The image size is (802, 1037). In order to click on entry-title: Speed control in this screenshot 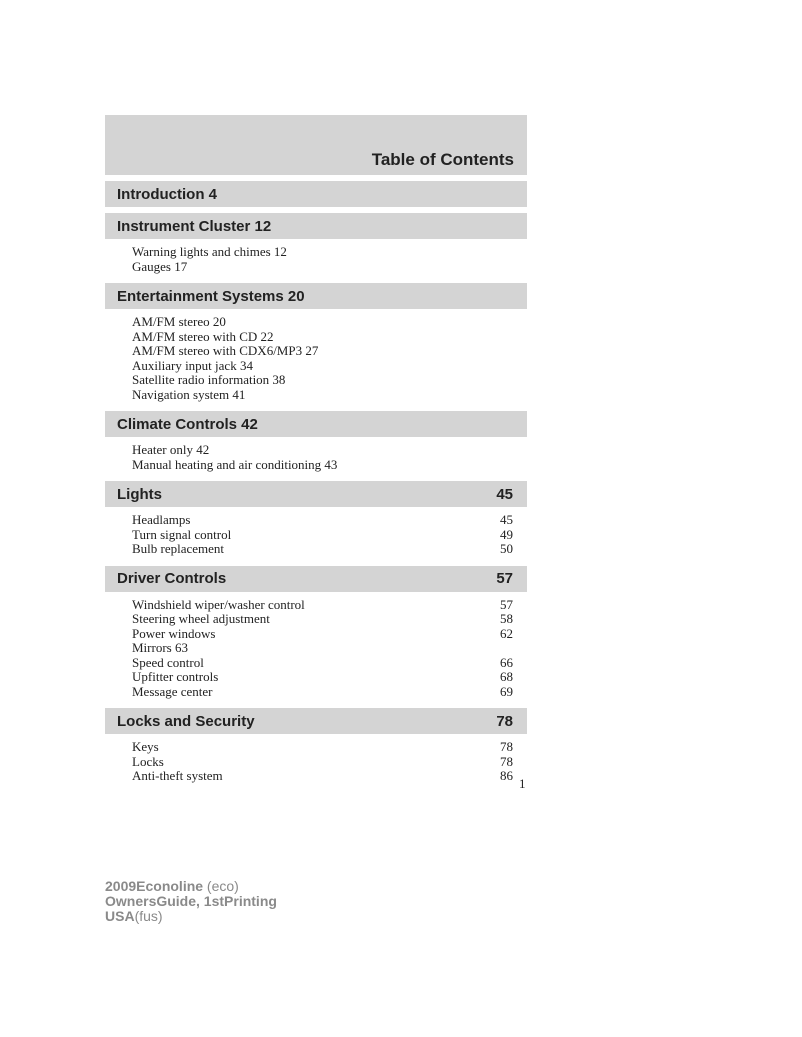, I will do `click(168, 662)`.